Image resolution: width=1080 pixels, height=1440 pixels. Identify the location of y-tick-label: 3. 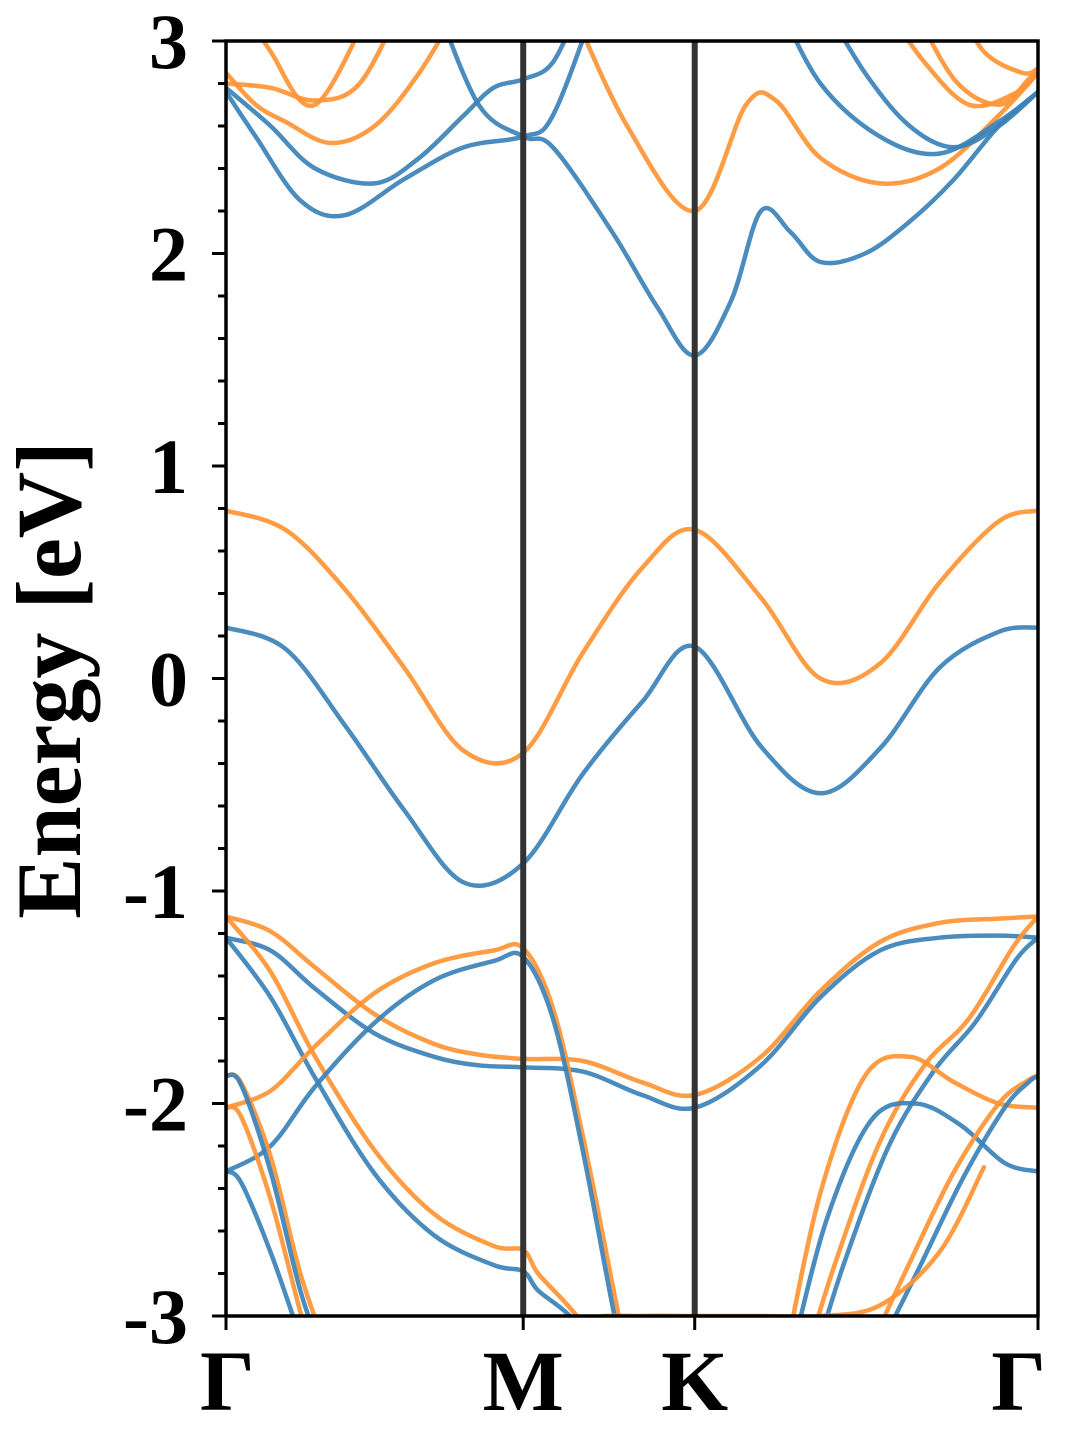
(168, 42).